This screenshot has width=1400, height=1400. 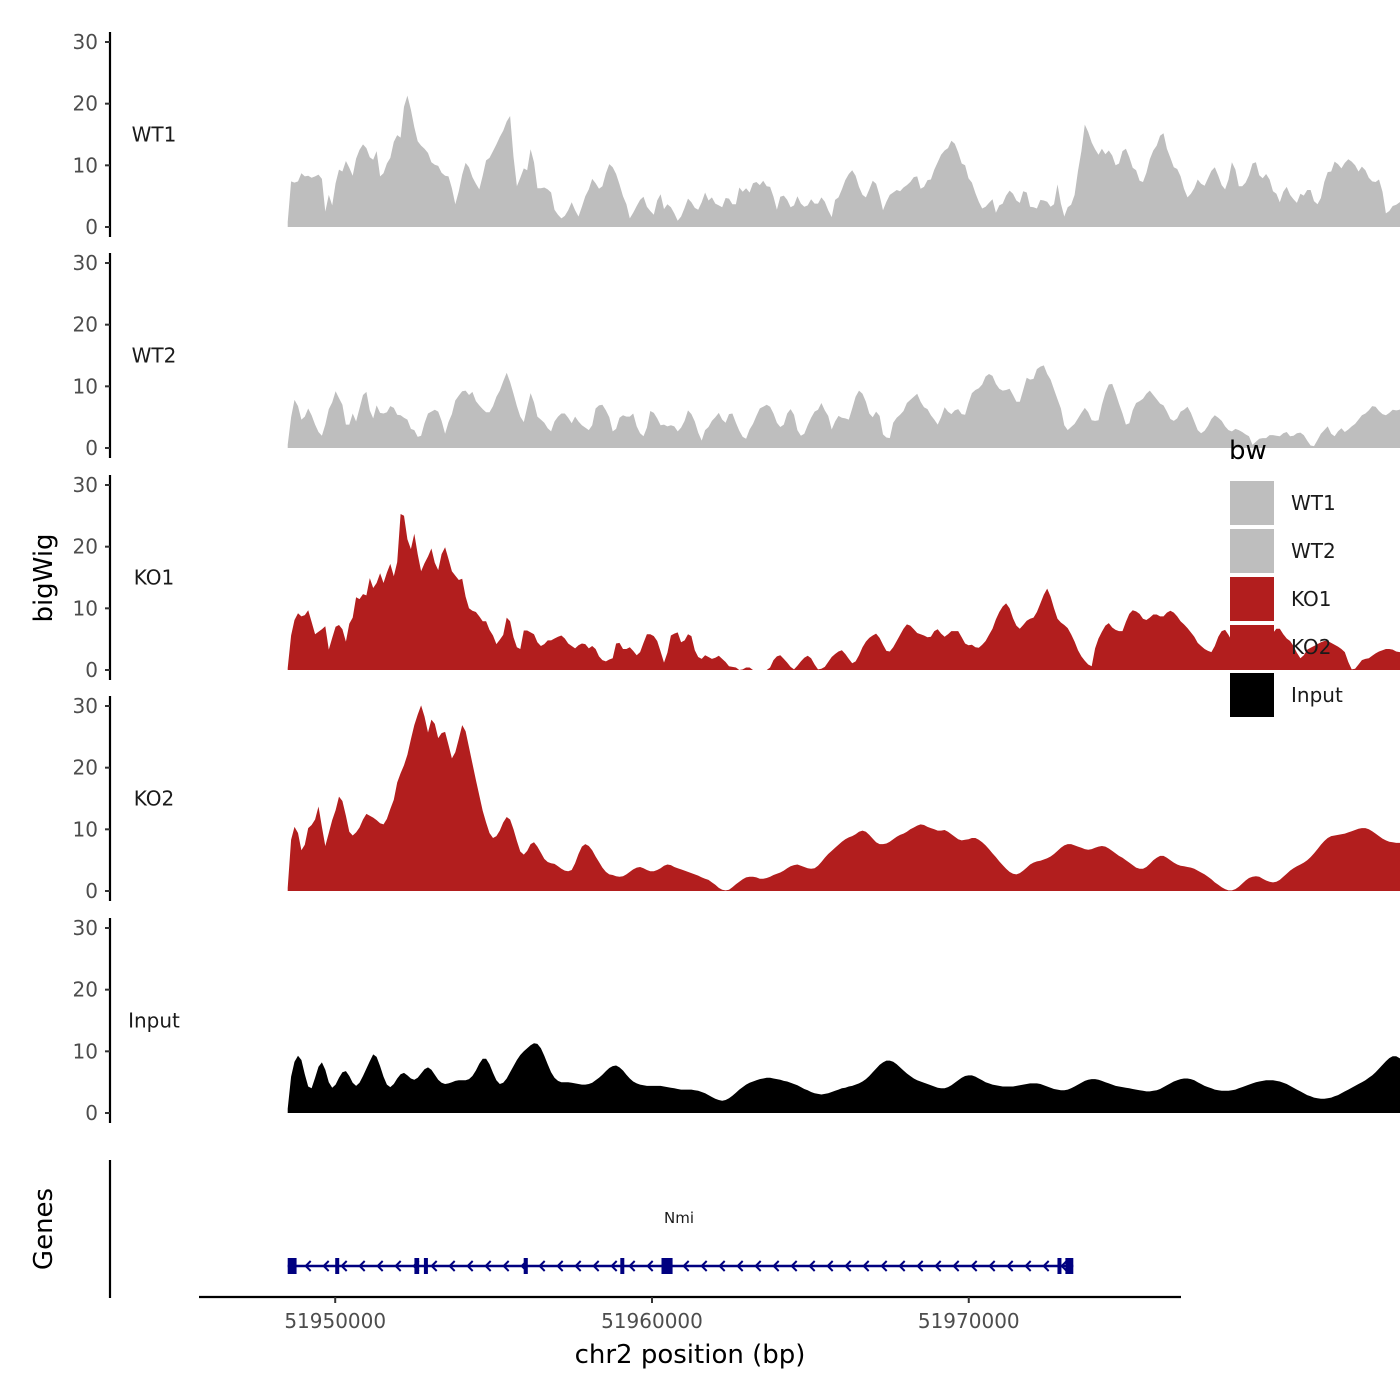 I want to click on track-label: WT2, so click(x=154, y=356).